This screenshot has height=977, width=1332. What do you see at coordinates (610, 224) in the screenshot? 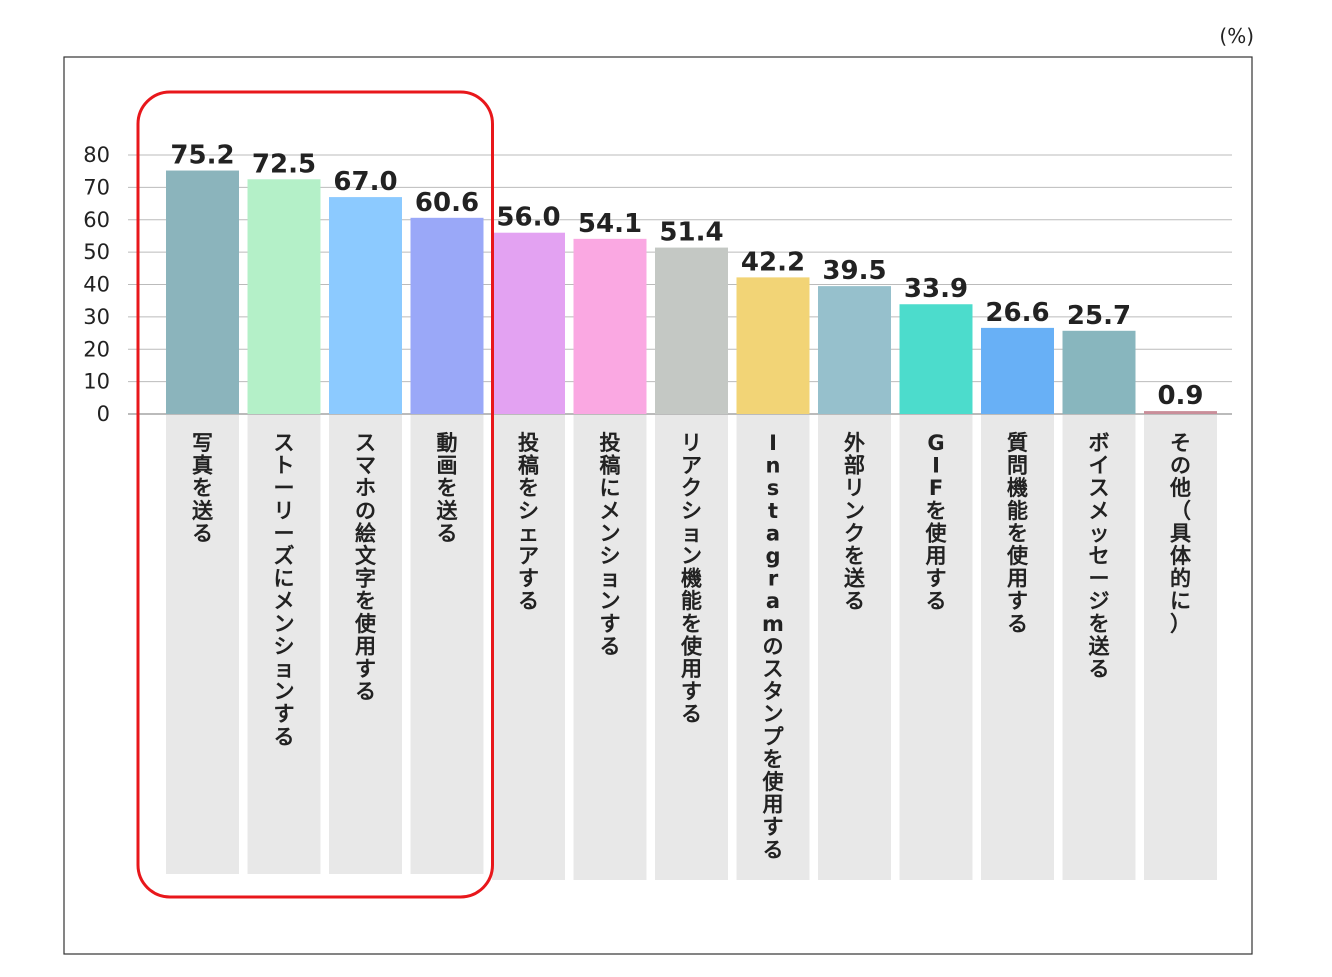
I see `data-label: 54.1` at bounding box center [610, 224].